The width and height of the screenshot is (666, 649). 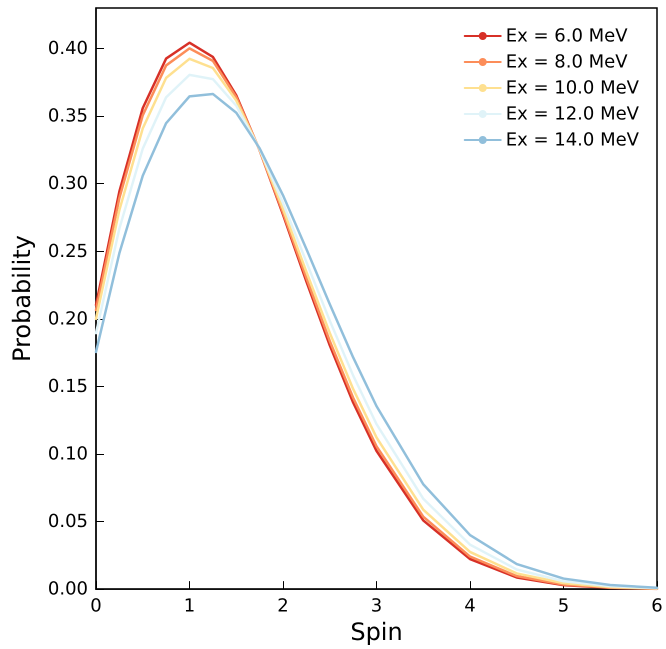 What do you see at coordinates (573, 88) in the screenshot?
I see `legend-label: Ex = 10.0 MeV` at bounding box center [573, 88].